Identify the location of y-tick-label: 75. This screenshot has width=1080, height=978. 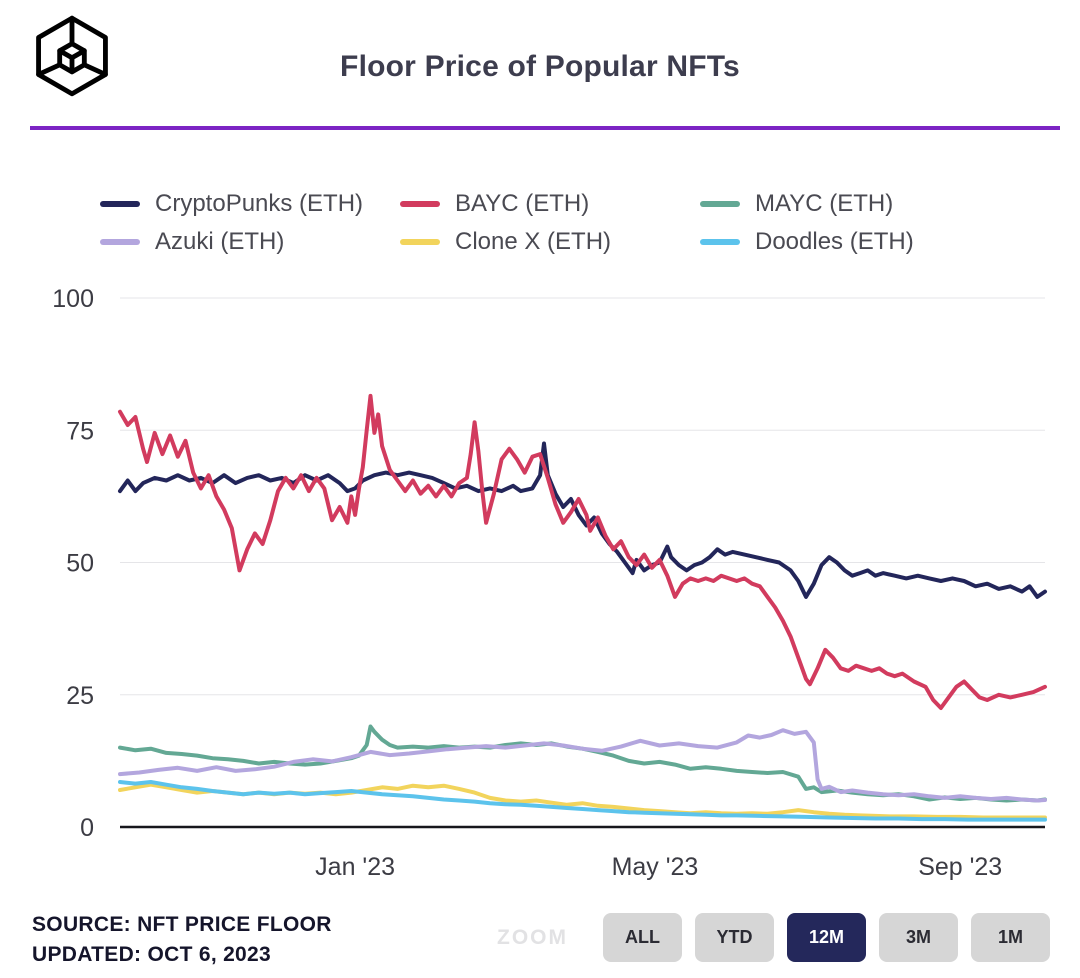
(80, 431).